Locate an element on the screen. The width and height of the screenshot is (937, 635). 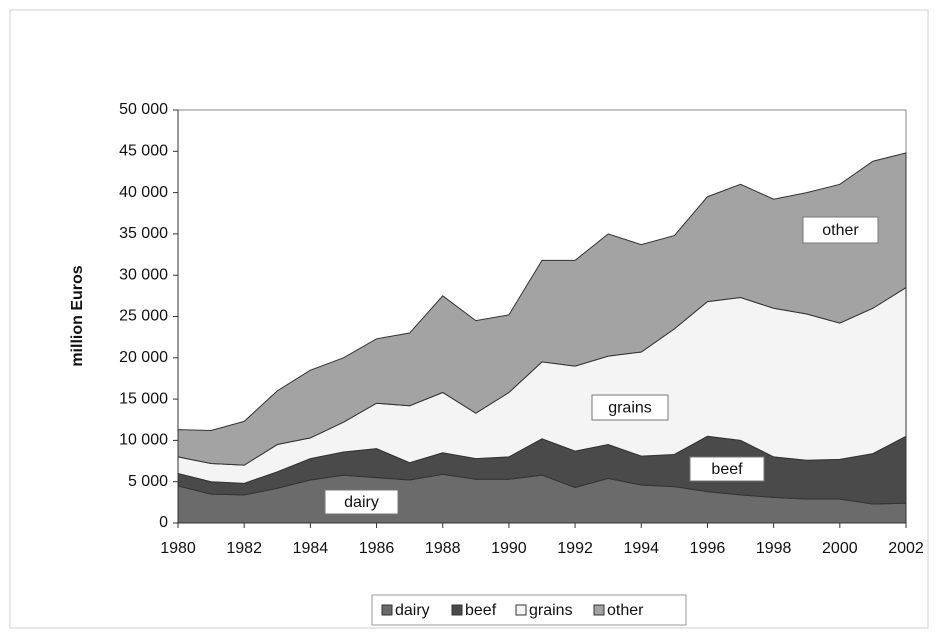
x-tick-label: 1988 is located at coordinates (443, 548).